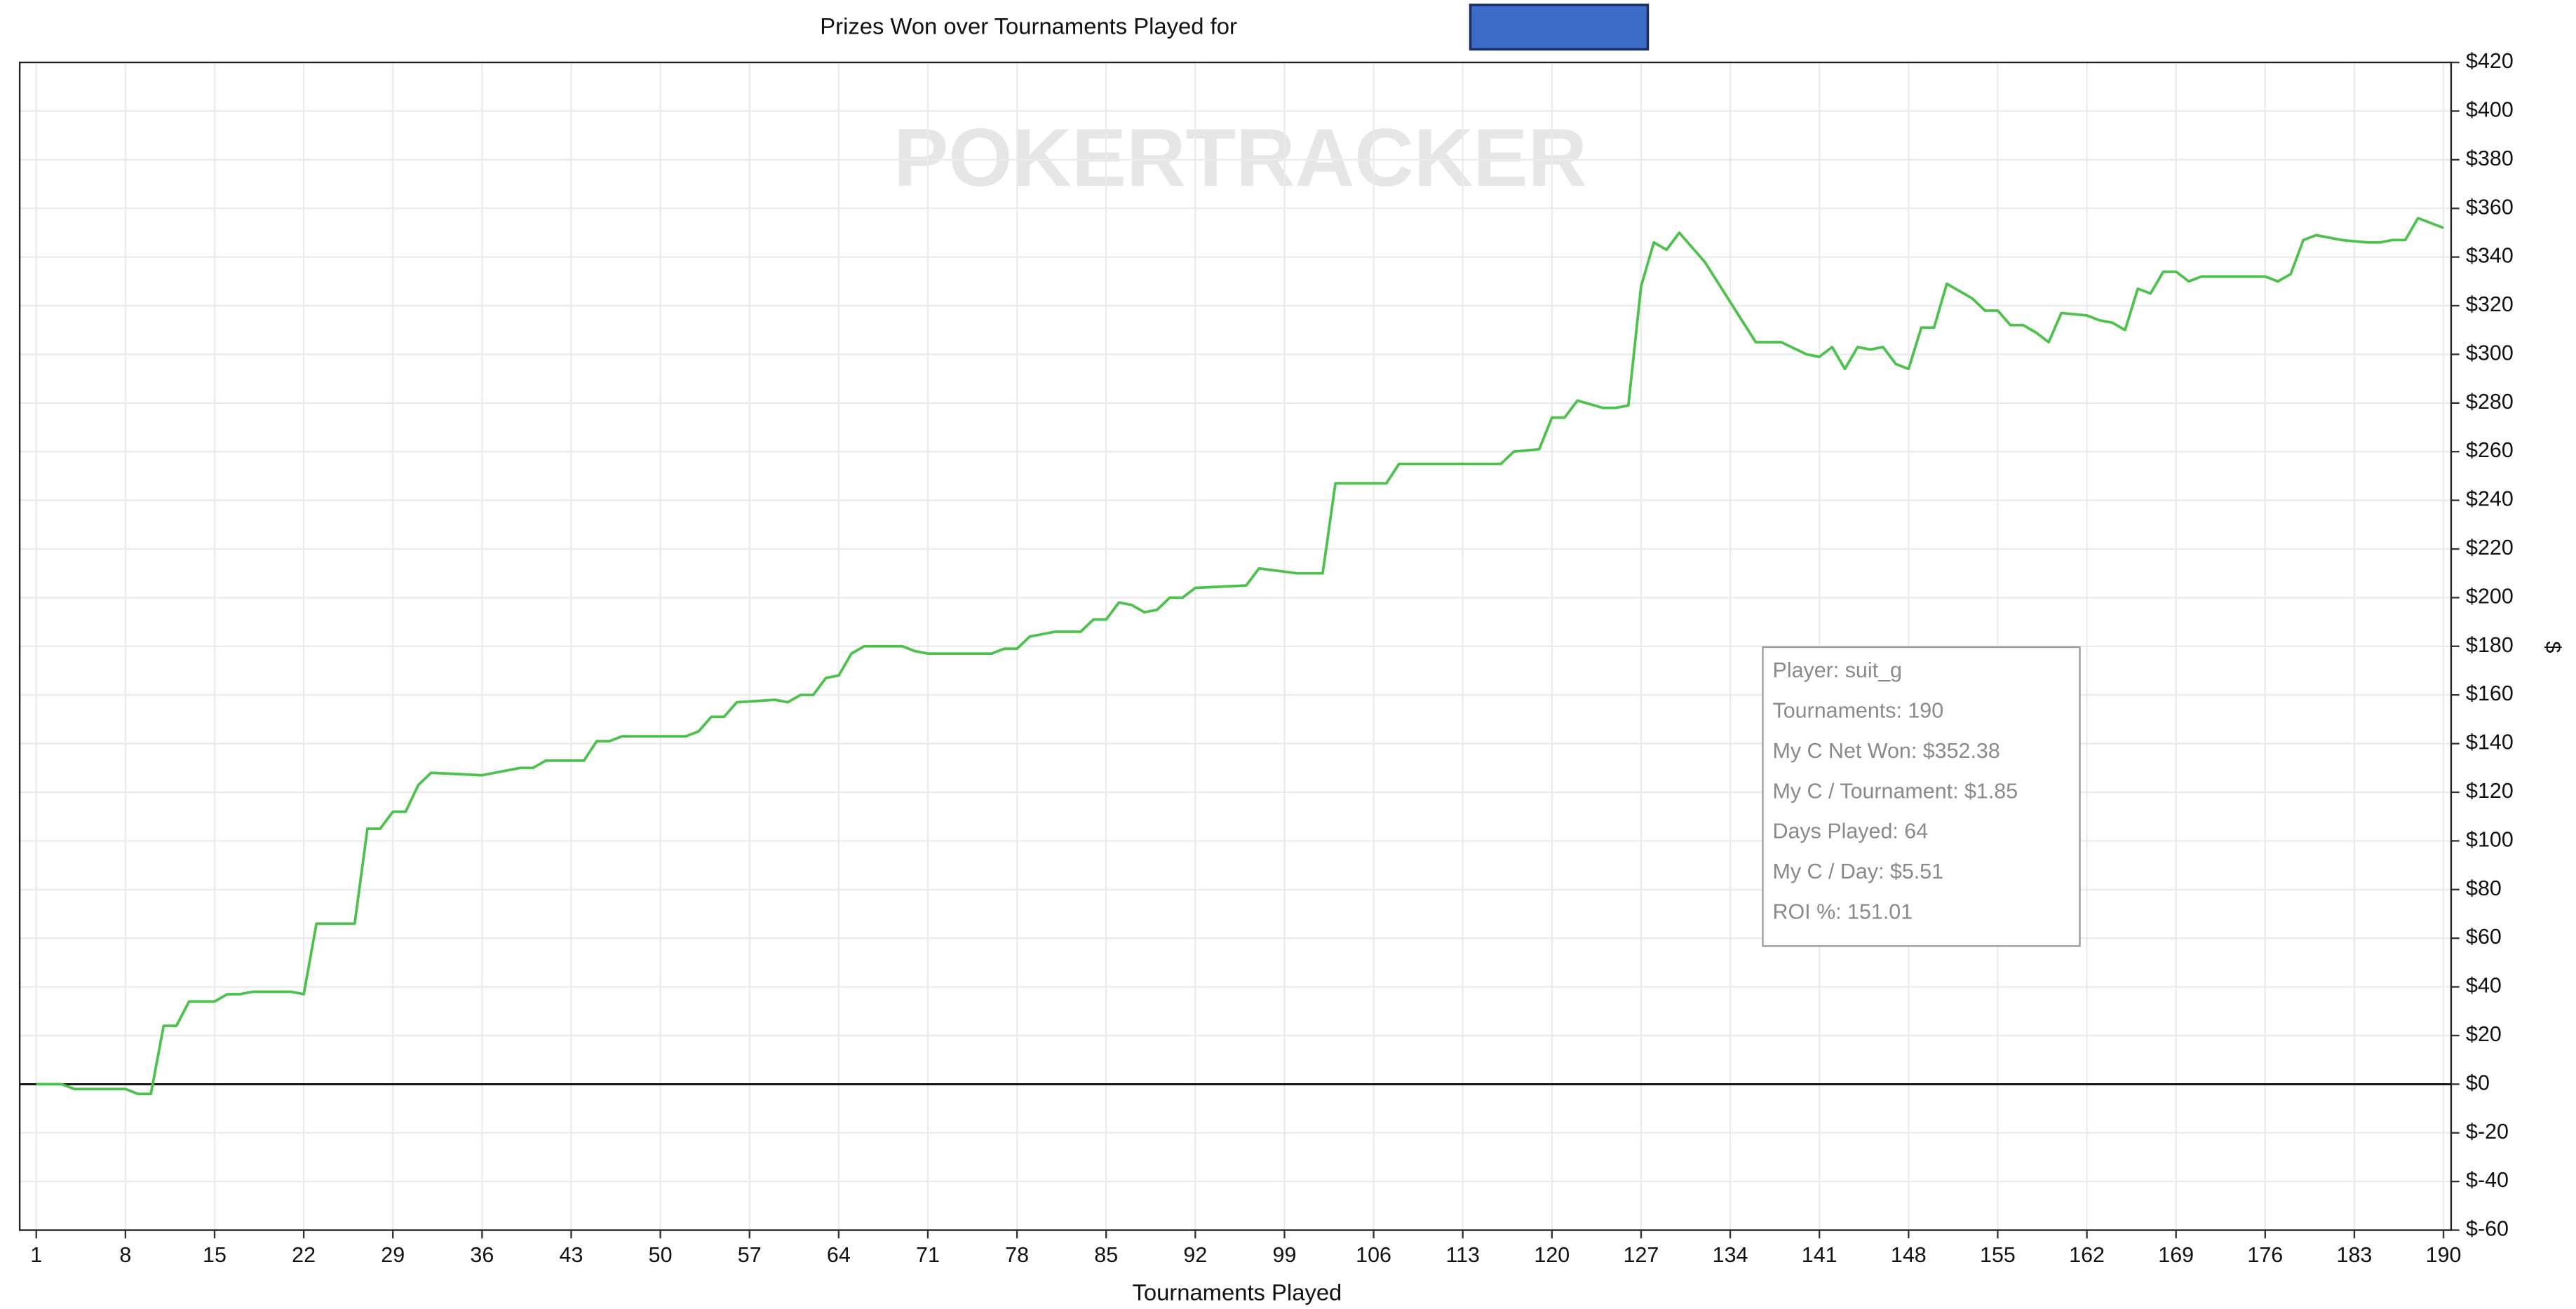 Image resolution: width=2576 pixels, height=1309 pixels. I want to click on y-tick-label: $280, so click(2490, 402).